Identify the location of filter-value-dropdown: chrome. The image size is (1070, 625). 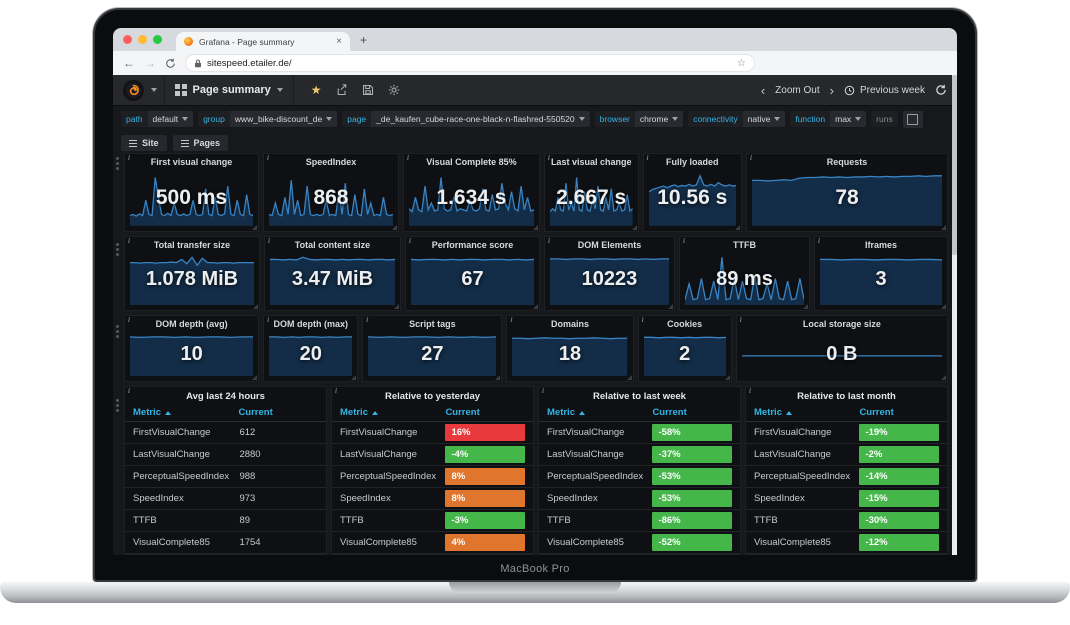
(659, 119).